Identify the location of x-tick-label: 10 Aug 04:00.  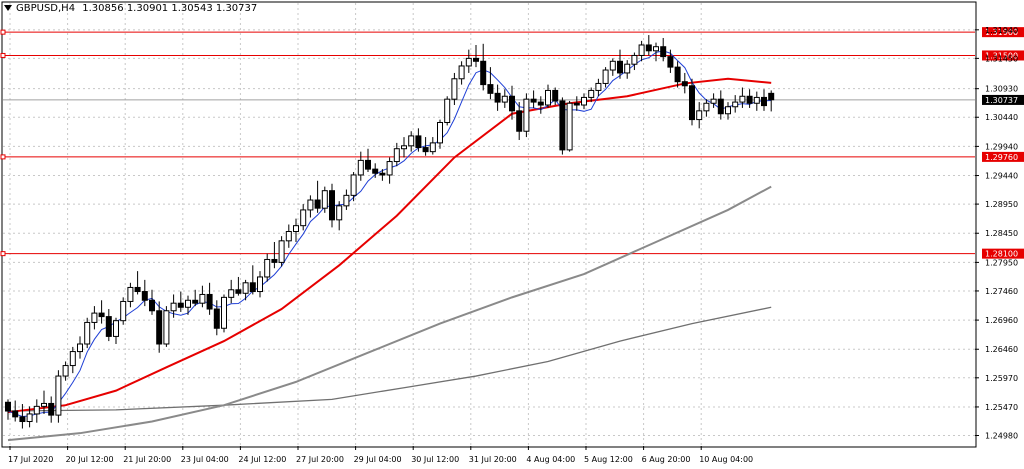
(726, 459).